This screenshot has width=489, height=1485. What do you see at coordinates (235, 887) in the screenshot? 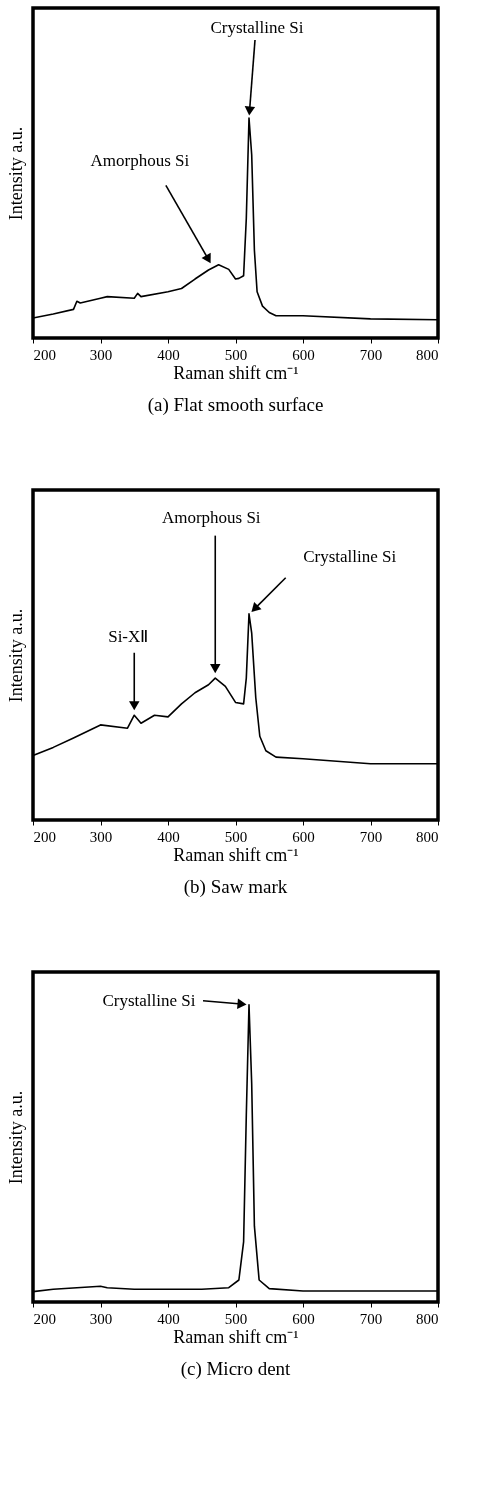
I see `text: (b) Saw mark` at bounding box center [235, 887].